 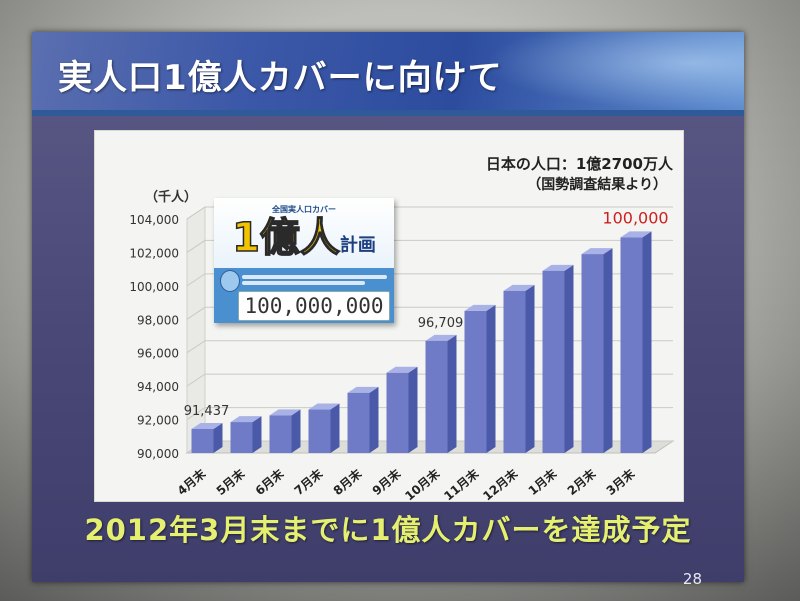 I want to click on ad-big-text: 1億人, so click(x=285, y=238).